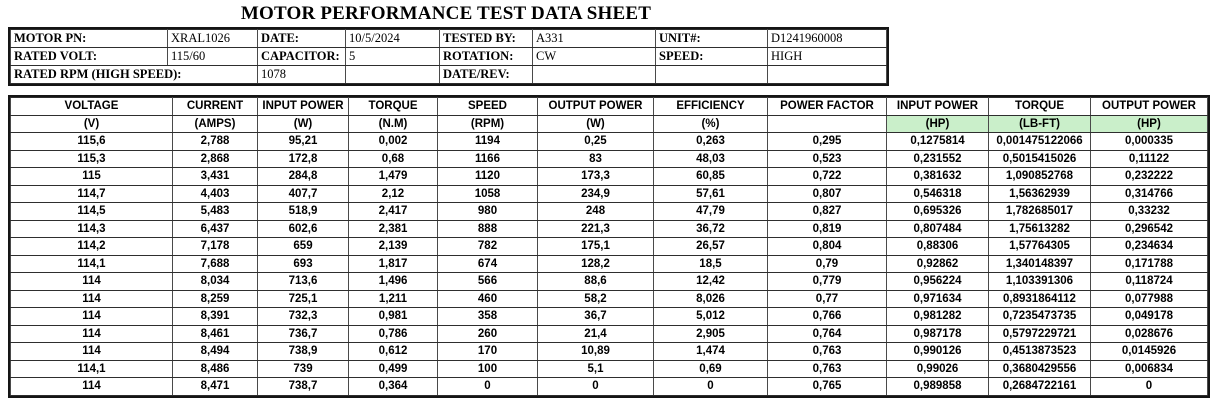 The height and width of the screenshot is (409, 1214). What do you see at coordinates (1149, 263) in the screenshot?
I see `cell-r8-c11: 0,171788` at bounding box center [1149, 263].